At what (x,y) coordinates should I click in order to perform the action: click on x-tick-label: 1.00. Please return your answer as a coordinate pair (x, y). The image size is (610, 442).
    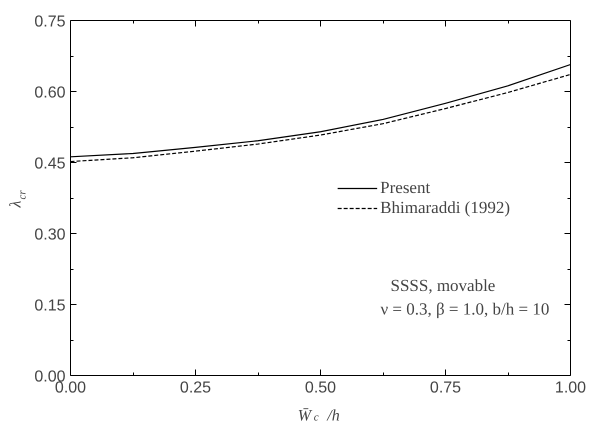
    Looking at the image, I should click on (570, 388).